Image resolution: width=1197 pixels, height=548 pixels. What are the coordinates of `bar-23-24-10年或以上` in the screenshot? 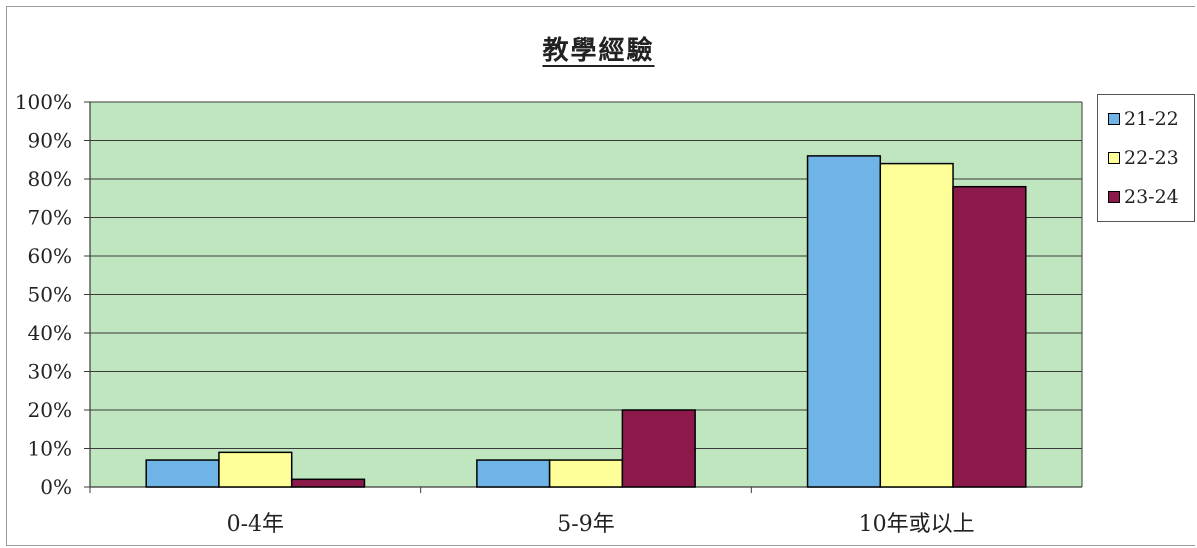 It's located at (989, 336).